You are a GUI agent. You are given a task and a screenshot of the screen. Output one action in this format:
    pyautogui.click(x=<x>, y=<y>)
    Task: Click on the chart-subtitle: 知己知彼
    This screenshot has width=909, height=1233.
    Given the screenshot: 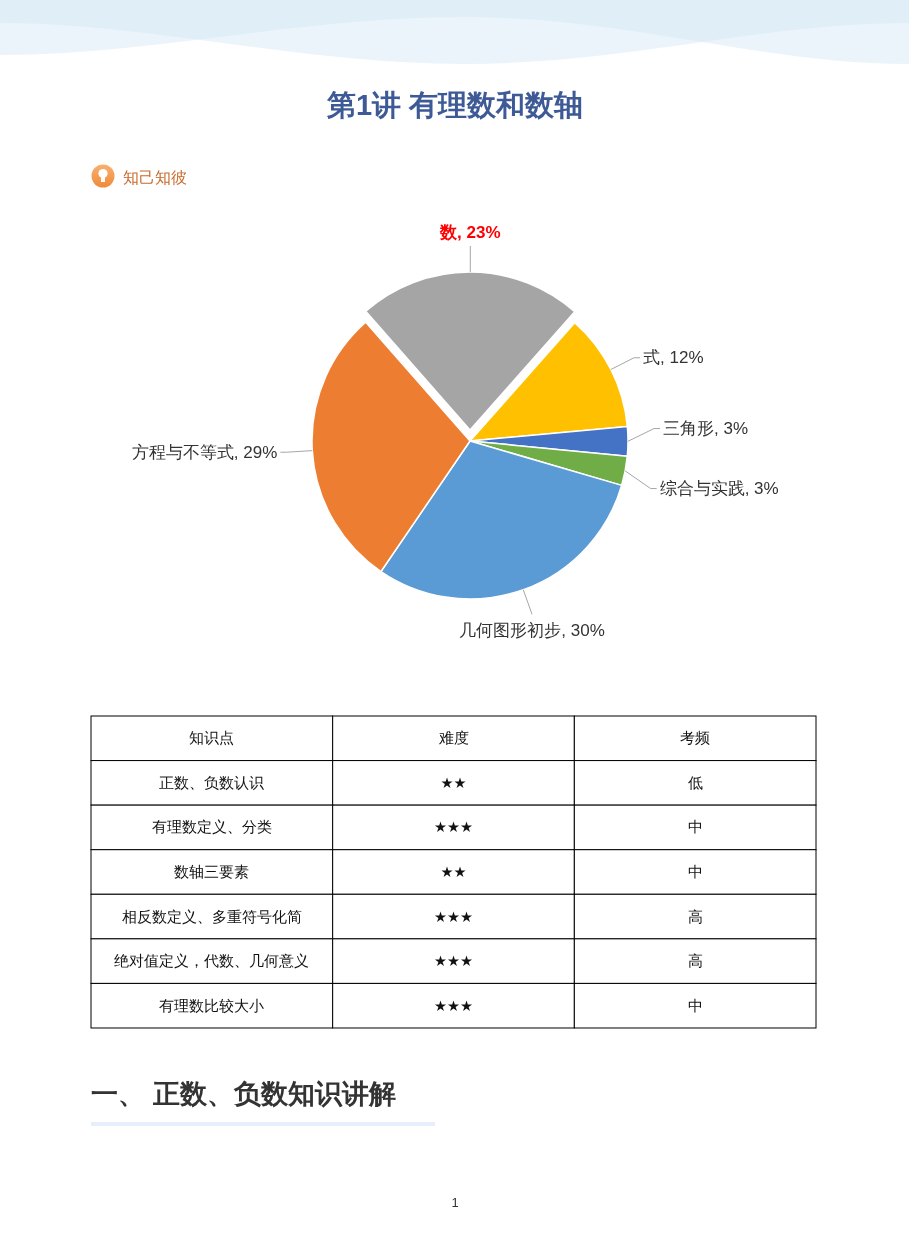 What is the action you would take?
    pyautogui.click(x=155, y=177)
    